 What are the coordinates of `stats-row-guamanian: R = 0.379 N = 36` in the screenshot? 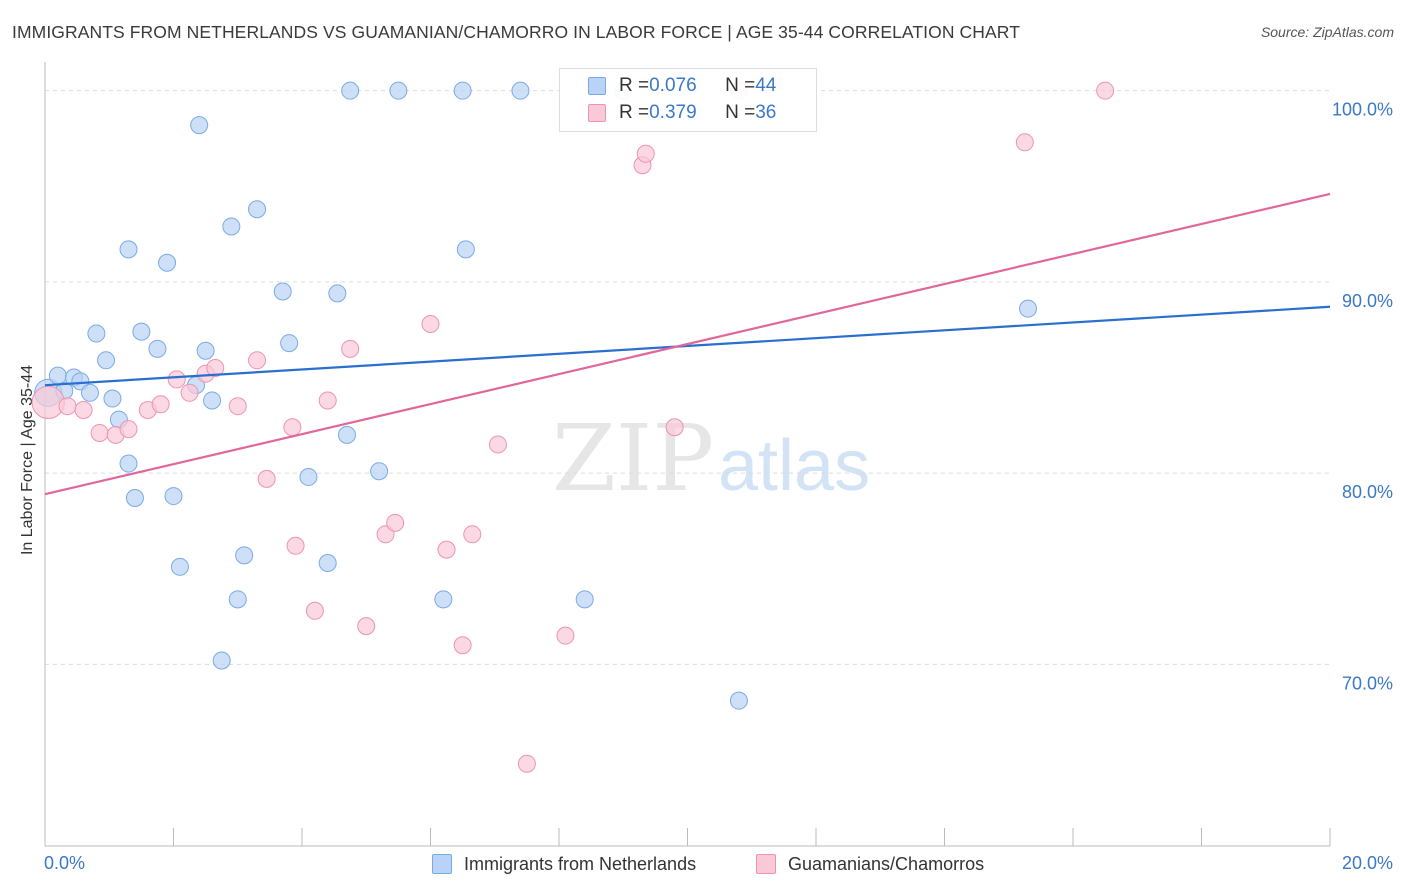 It's located at (668, 113).